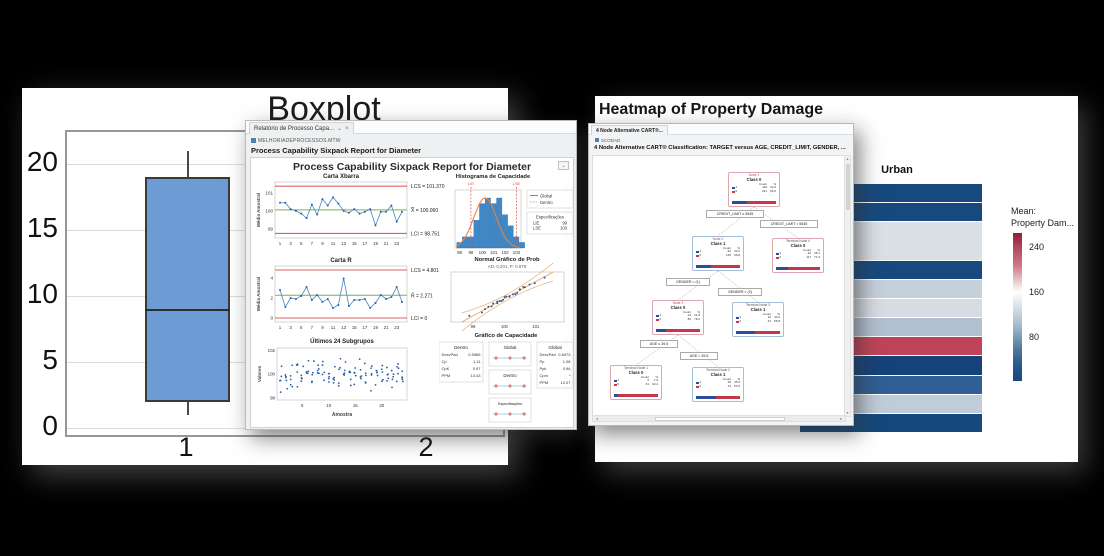 The width and height of the screenshot is (1104, 556). What do you see at coordinates (536, 223) in the screenshot?
I see `spec-box-key: LIE` at bounding box center [536, 223].